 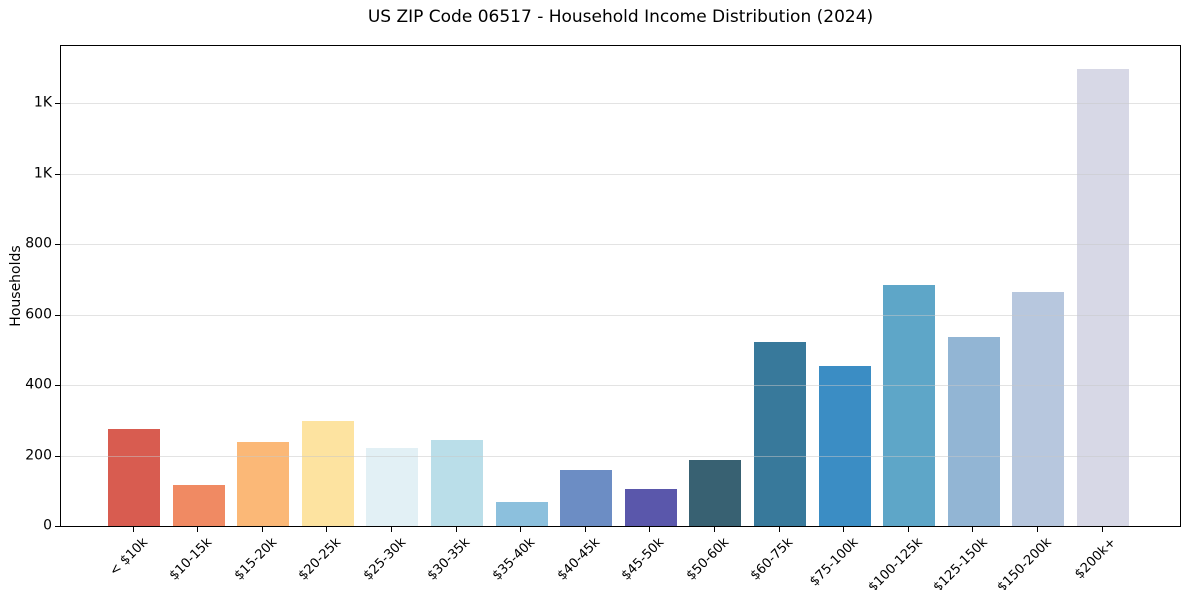 What do you see at coordinates (1025, 562) in the screenshot?
I see `x-tick-label: $150-200k` at bounding box center [1025, 562].